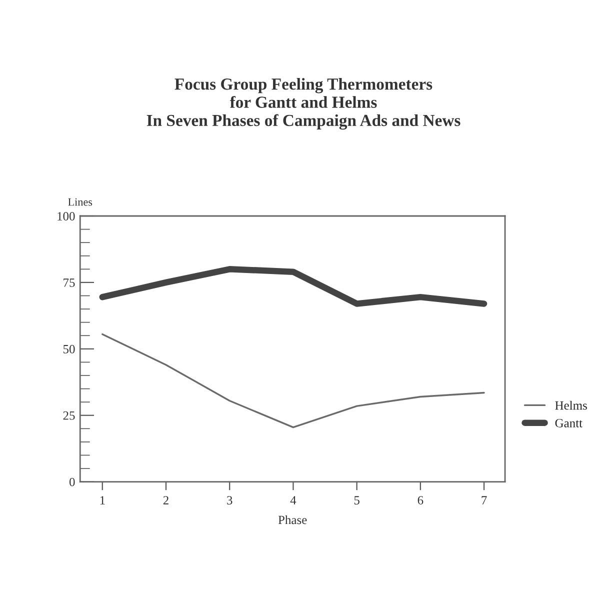 Image resolution: width=607 pixels, height=600 pixels. I want to click on x-axis-title: Phase, so click(292, 519).